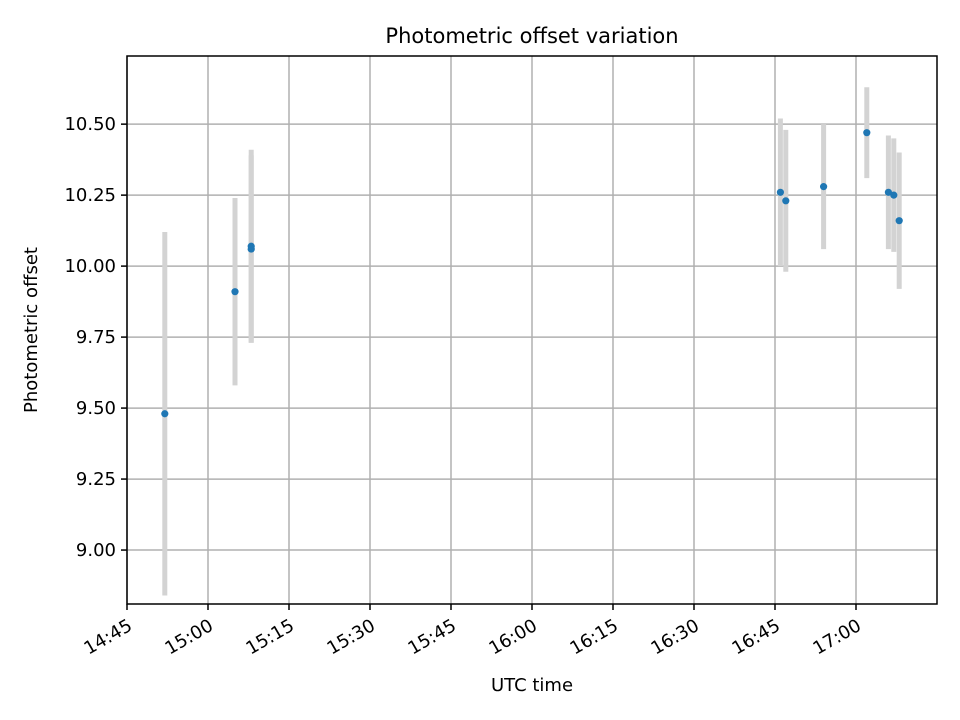 This screenshot has height=720, width=960. I want to click on x-tick-label: 15:15, so click(269, 637).